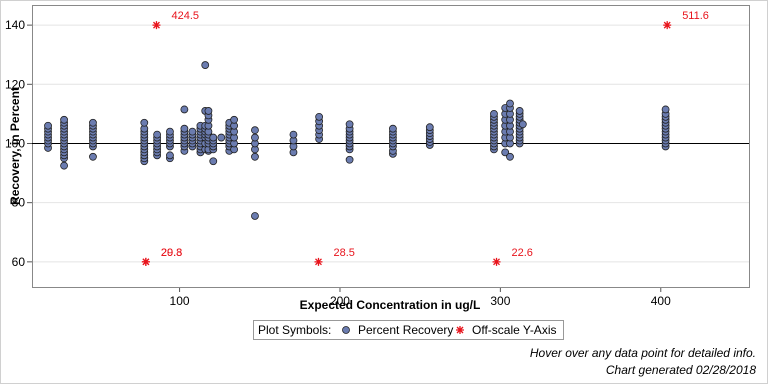 The image size is (768, 389). What do you see at coordinates (15, 25) in the screenshot?
I see `y-tick-label: 140` at bounding box center [15, 25].